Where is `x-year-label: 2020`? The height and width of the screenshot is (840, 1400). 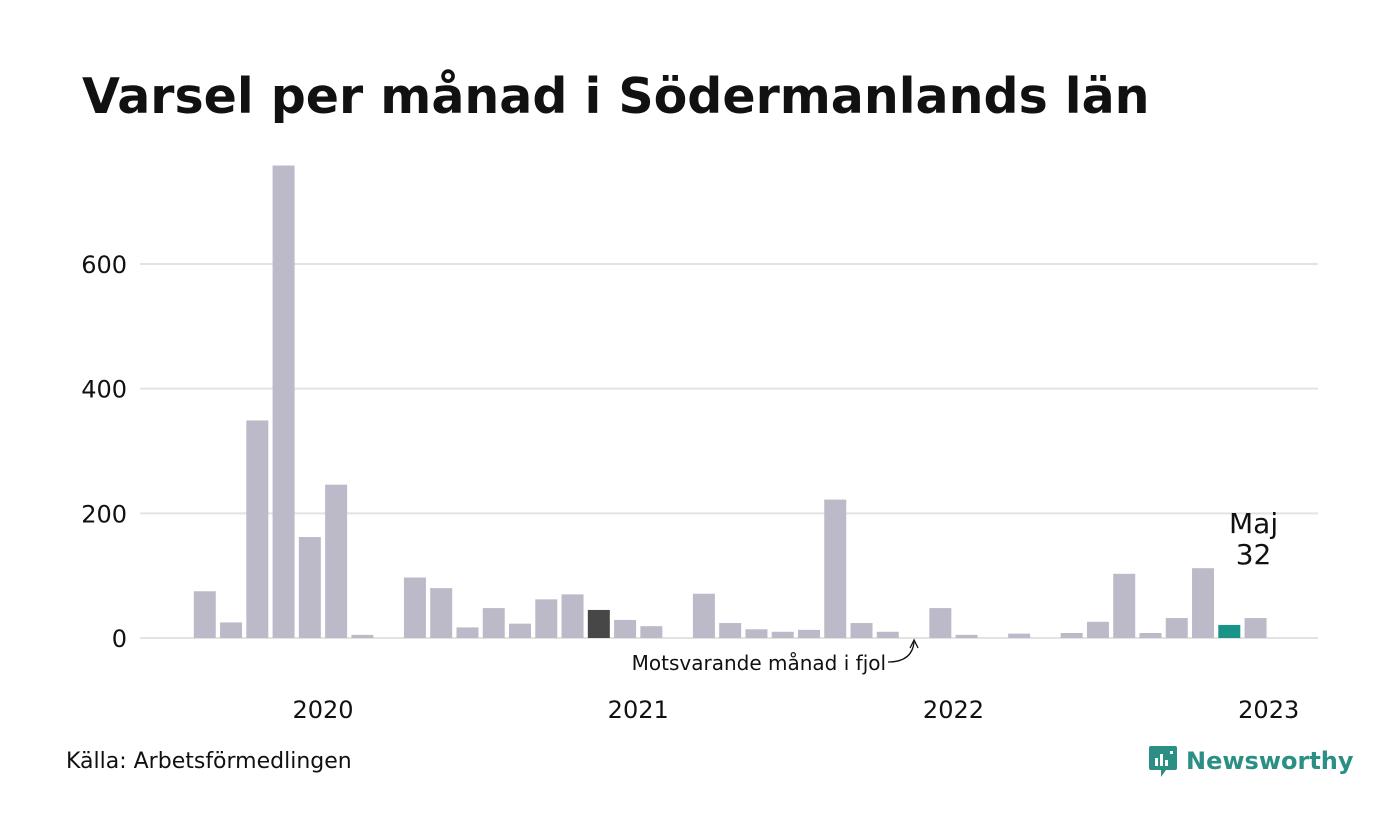
x-year-label: 2020 is located at coordinates (322, 710).